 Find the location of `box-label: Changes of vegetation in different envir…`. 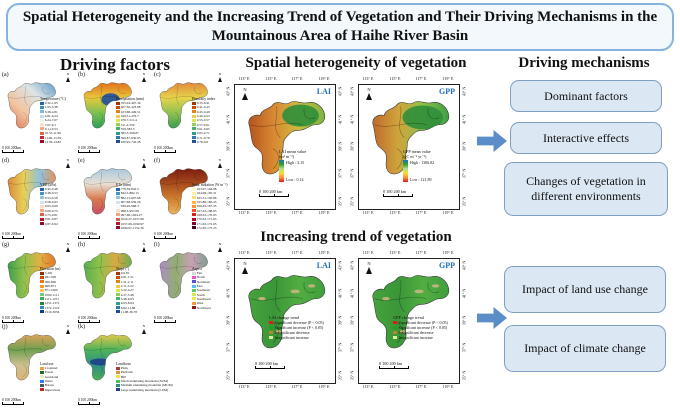

box-label: Changes of vegetation in different envir… is located at coordinates (586, 188).